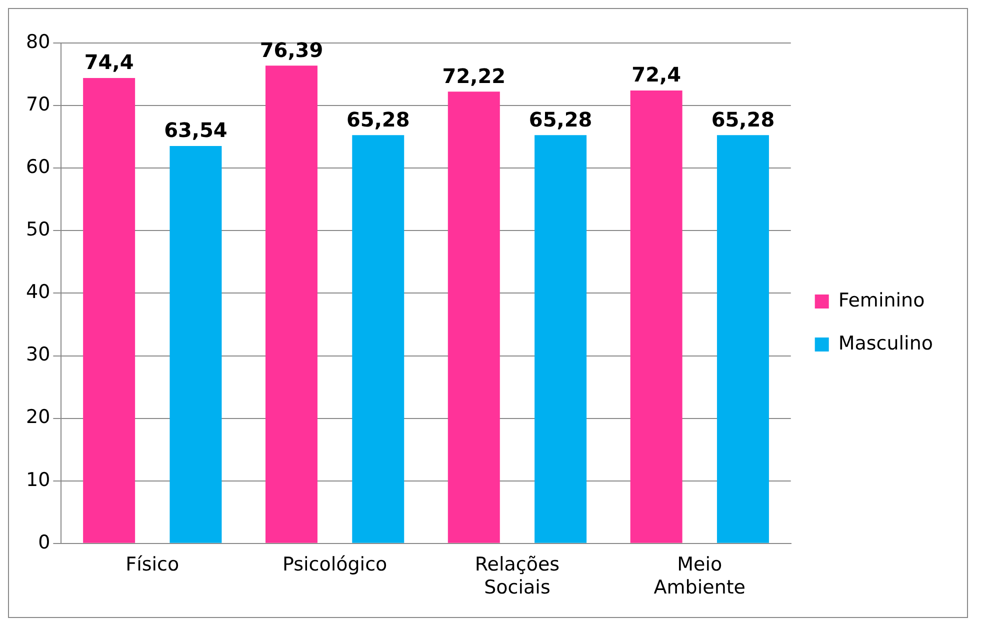  What do you see at coordinates (335, 565) in the screenshot?
I see `x-tick-label: Psicológico` at bounding box center [335, 565].